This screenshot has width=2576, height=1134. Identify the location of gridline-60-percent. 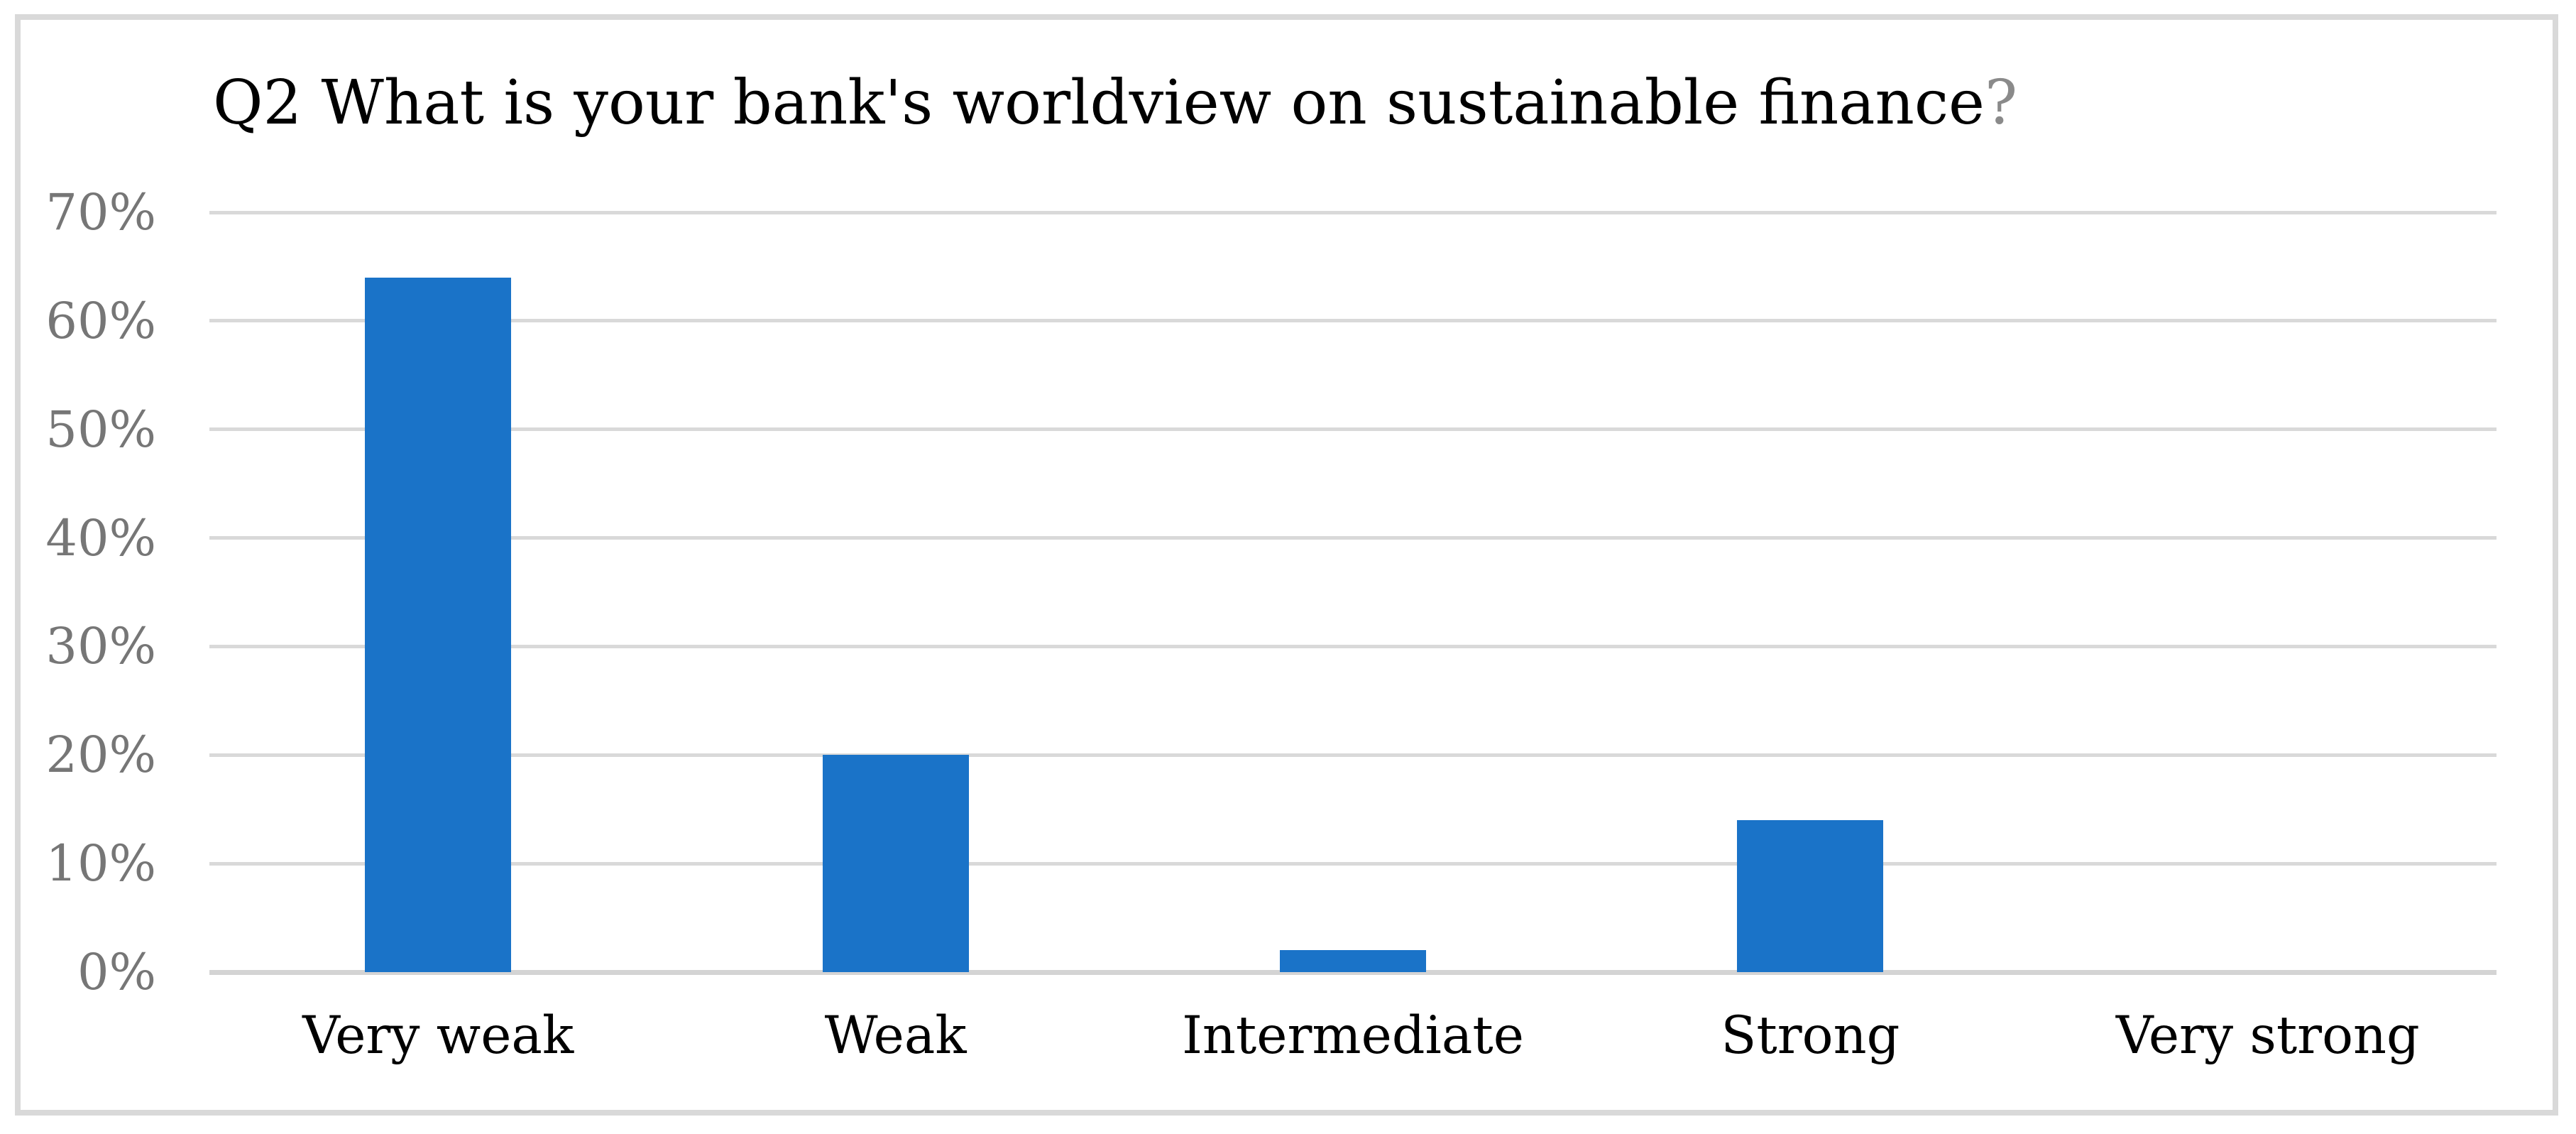
(1352, 321).